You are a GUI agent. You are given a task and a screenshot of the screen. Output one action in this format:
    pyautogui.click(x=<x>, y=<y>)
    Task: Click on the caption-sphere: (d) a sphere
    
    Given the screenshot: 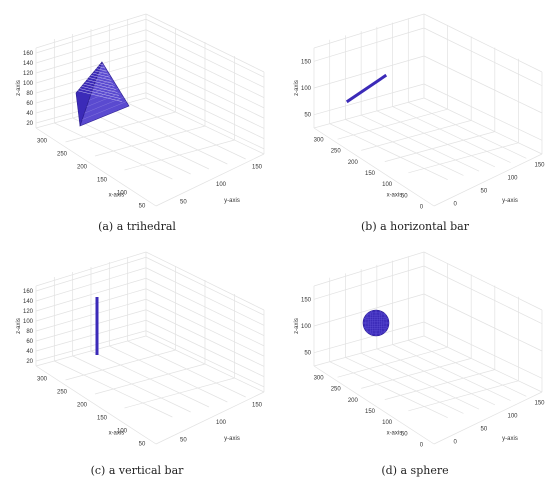 What is the action you would take?
    pyautogui.click(x=415, y=470)
    